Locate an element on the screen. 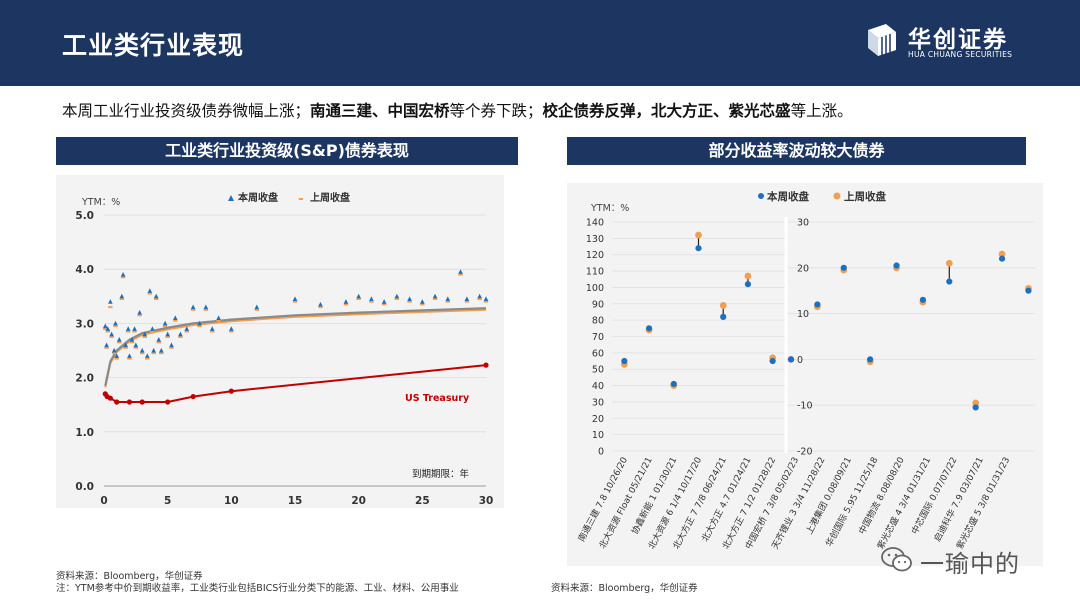  legend-last-week-label-right: 上周收盘 is located at coordinates (865, 196).